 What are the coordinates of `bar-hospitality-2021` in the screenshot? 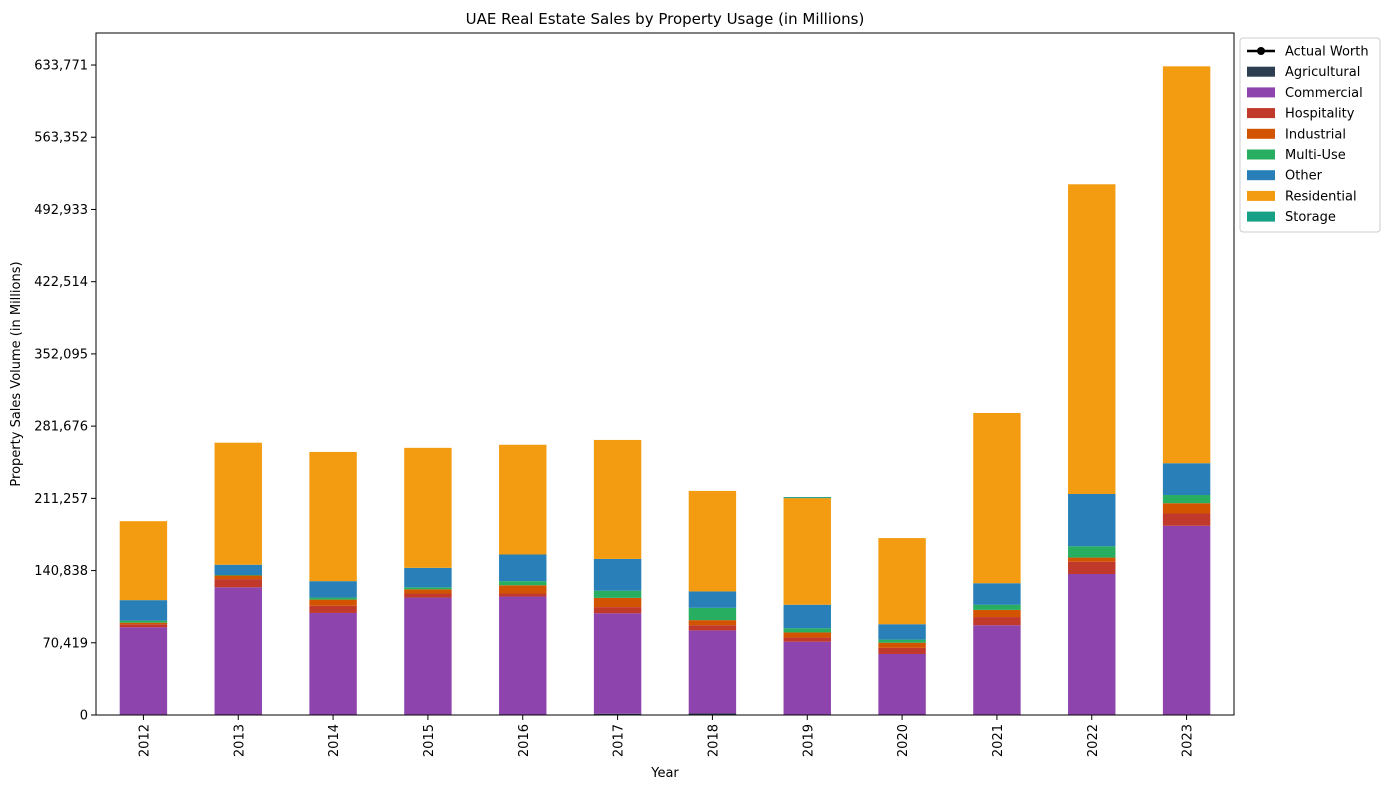 It's located at (997, 621).